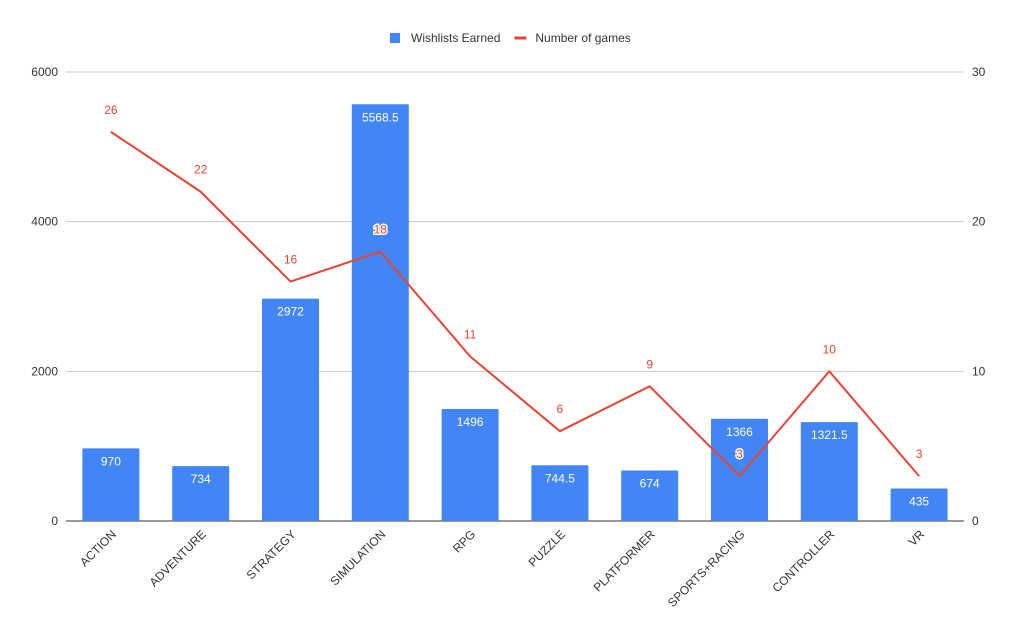  What do you see at coordinates (919, 501) in the screenshot?
I see `bar-data-label: 435` at bounding box center [919, 501].